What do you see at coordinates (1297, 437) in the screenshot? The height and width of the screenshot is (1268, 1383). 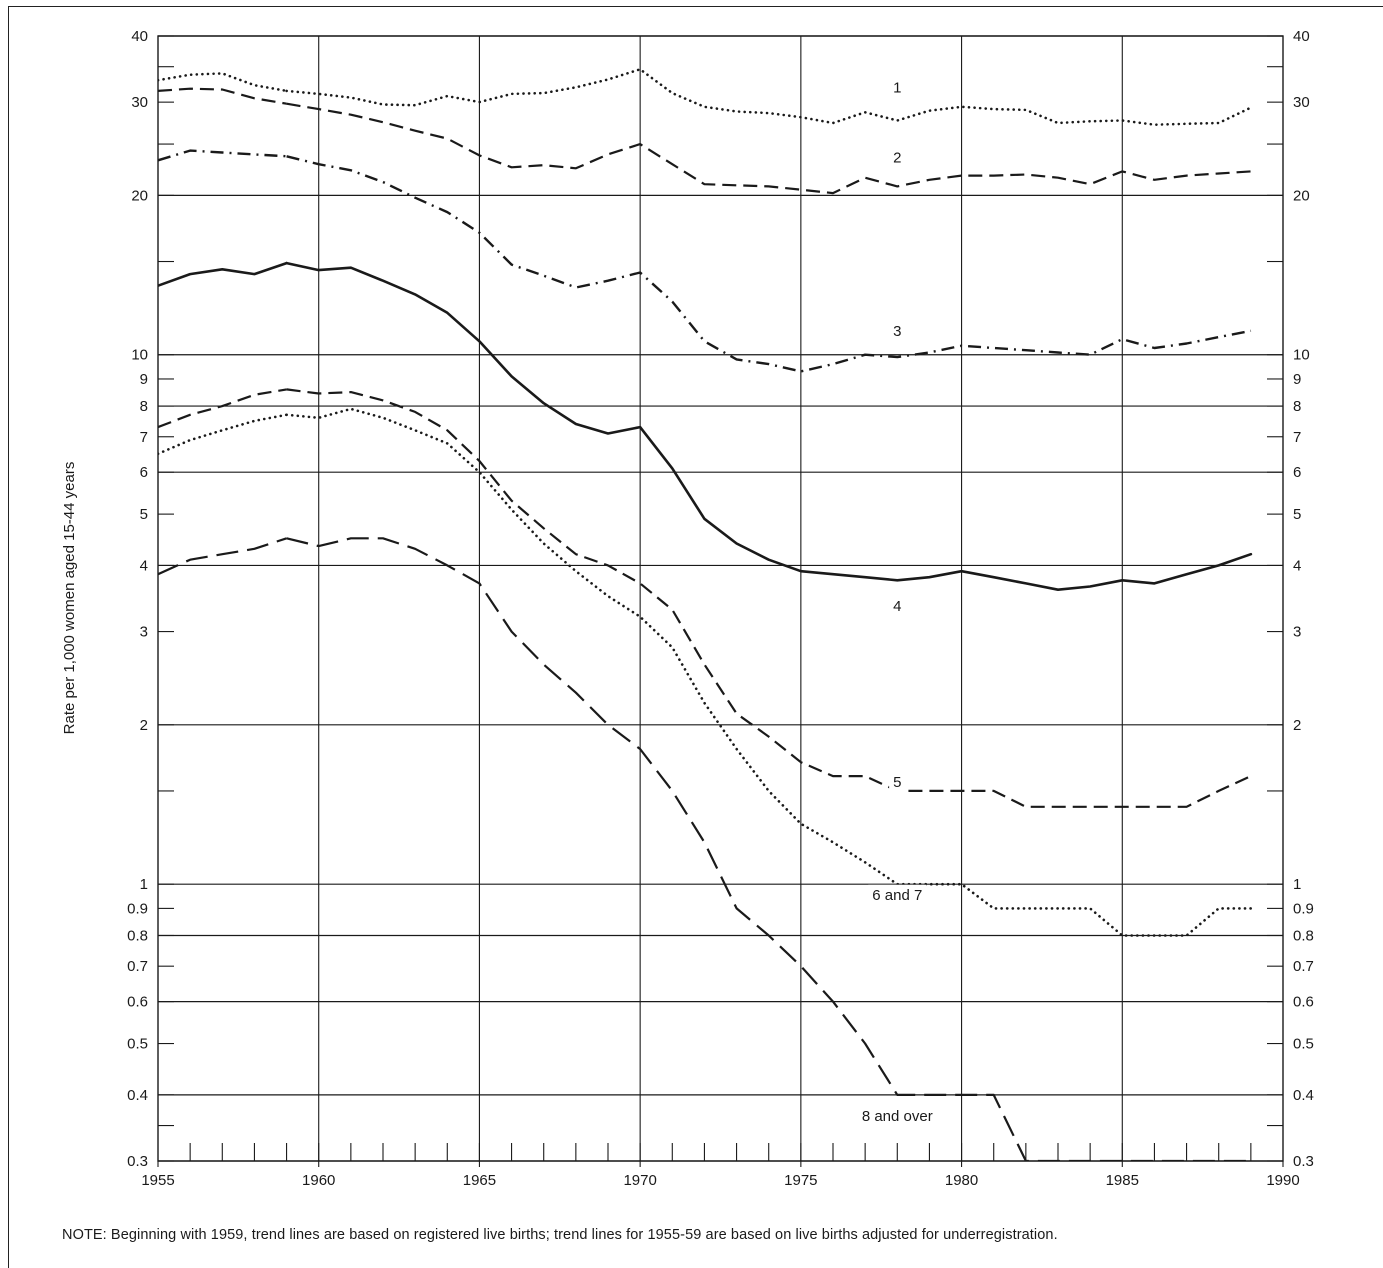 I see `y-tick-label-right-7: 7` at bounding box center [1297, 437].